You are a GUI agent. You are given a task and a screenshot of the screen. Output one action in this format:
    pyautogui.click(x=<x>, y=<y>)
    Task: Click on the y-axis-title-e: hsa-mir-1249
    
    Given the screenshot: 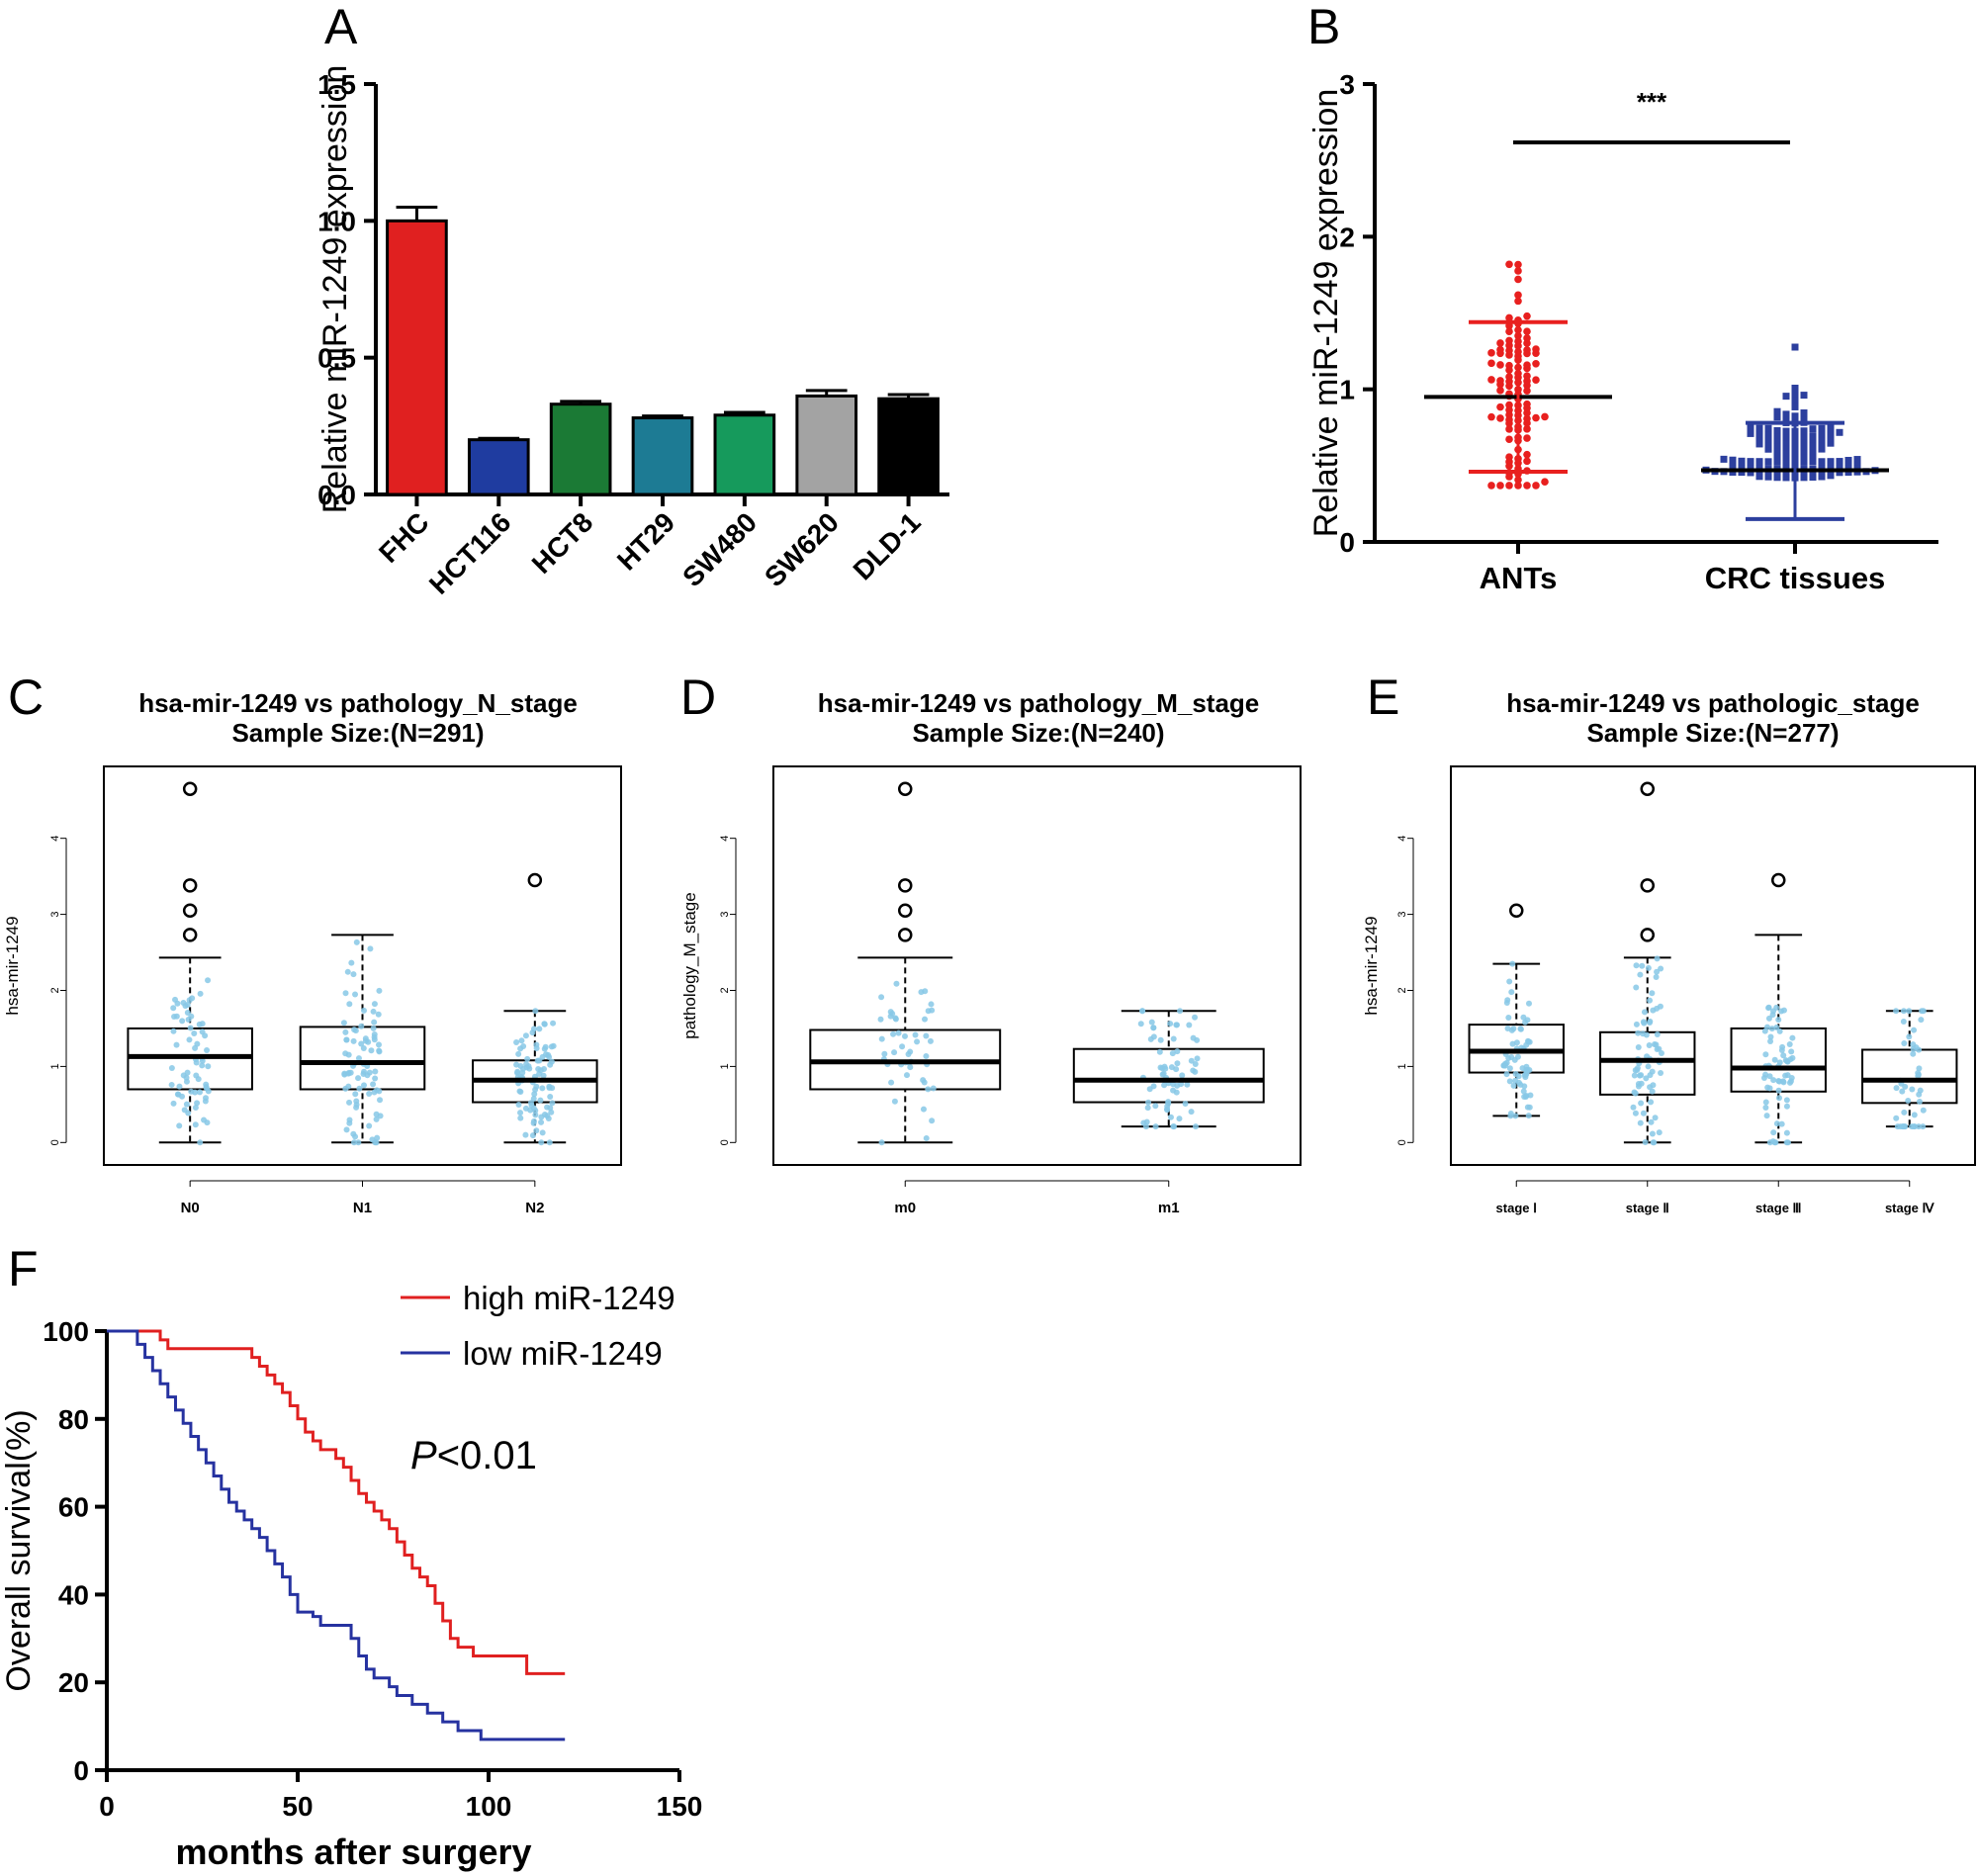 What is the action you would take?
    pyautogui.click(x=1372, y=966)
    